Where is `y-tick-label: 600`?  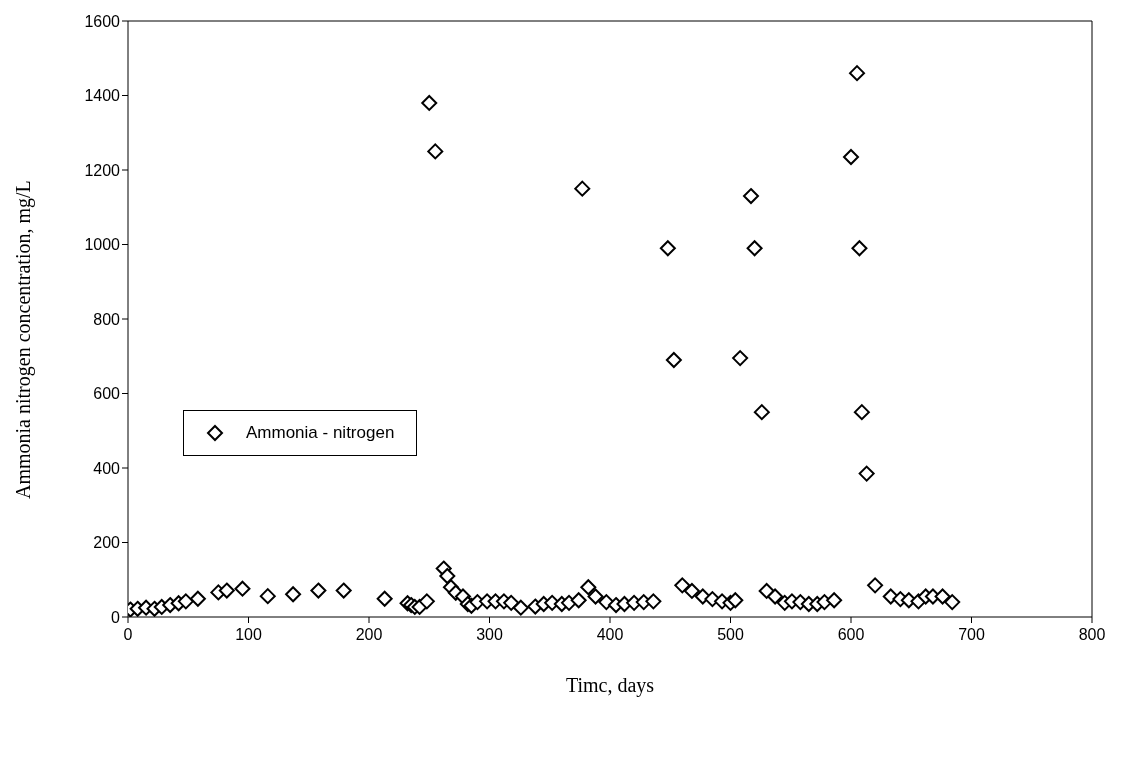
y-tick-label: 600 is located at coordinates (107, 394).